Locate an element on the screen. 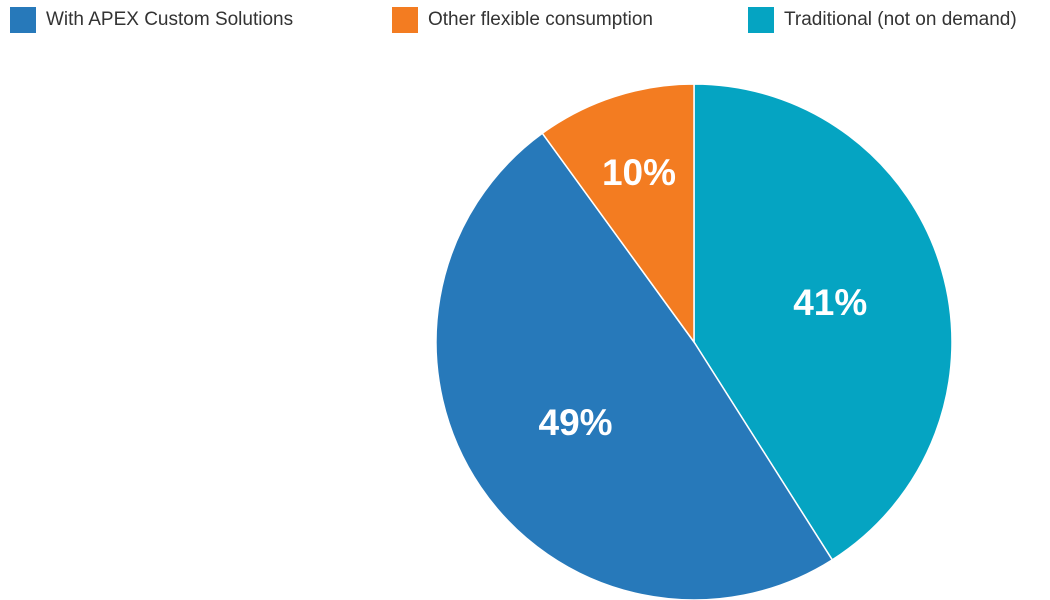 The height and width of the screenshot is (600, 1050). legend-label-other-flexible: Other flexible consumption is located at coordinates (540, 19).